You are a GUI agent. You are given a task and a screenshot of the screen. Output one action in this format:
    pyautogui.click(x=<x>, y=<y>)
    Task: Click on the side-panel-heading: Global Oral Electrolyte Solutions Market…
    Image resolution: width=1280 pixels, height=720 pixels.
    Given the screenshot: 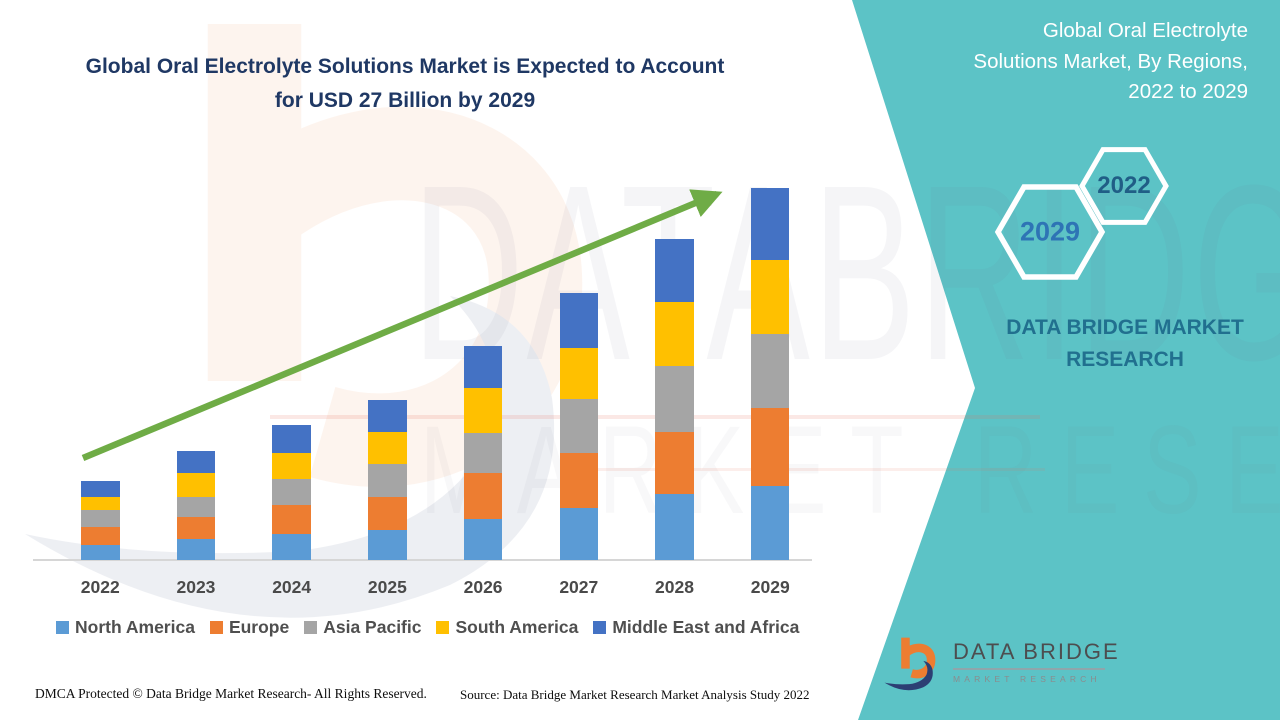 What is the action you would take?
    pyautogui.click(x=1074, y=62)
    